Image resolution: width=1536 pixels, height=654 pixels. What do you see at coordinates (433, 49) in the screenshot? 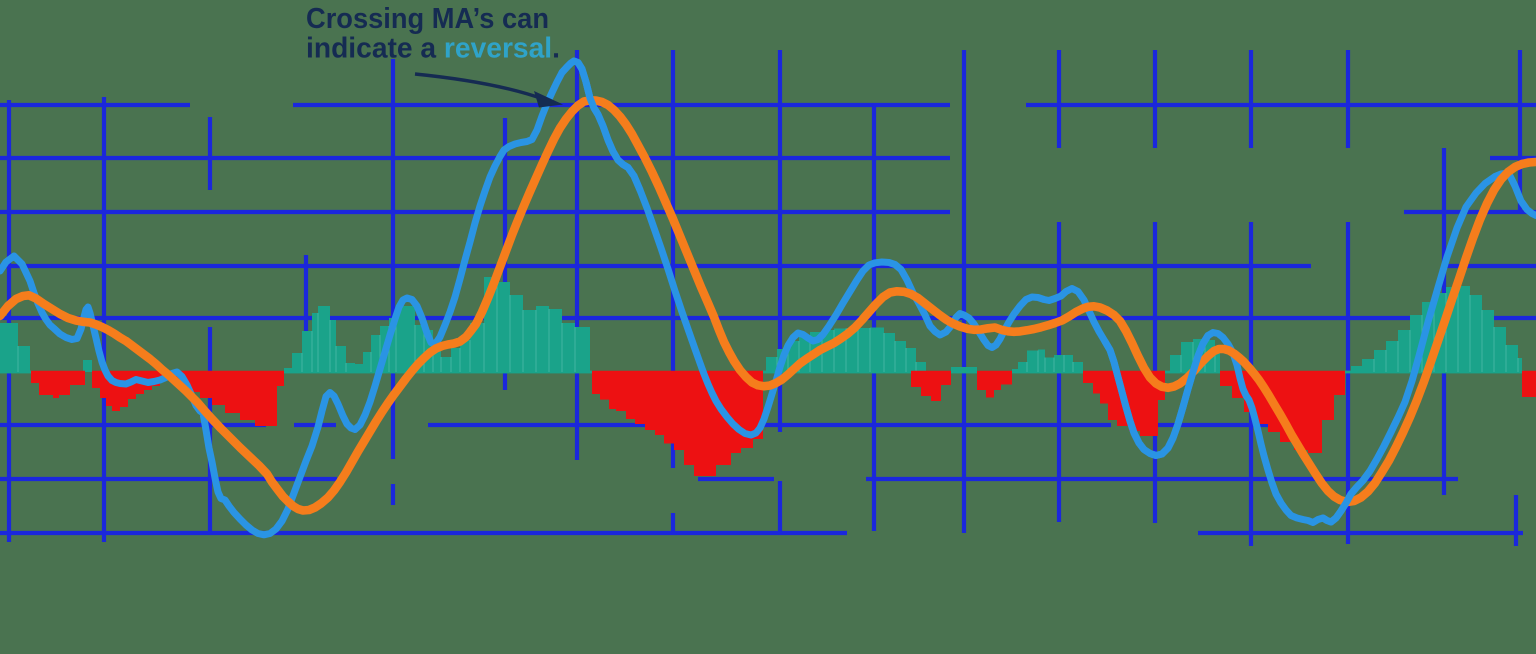
I see `svg-text: indicate a reversal.` at bounding box center [433, 49].